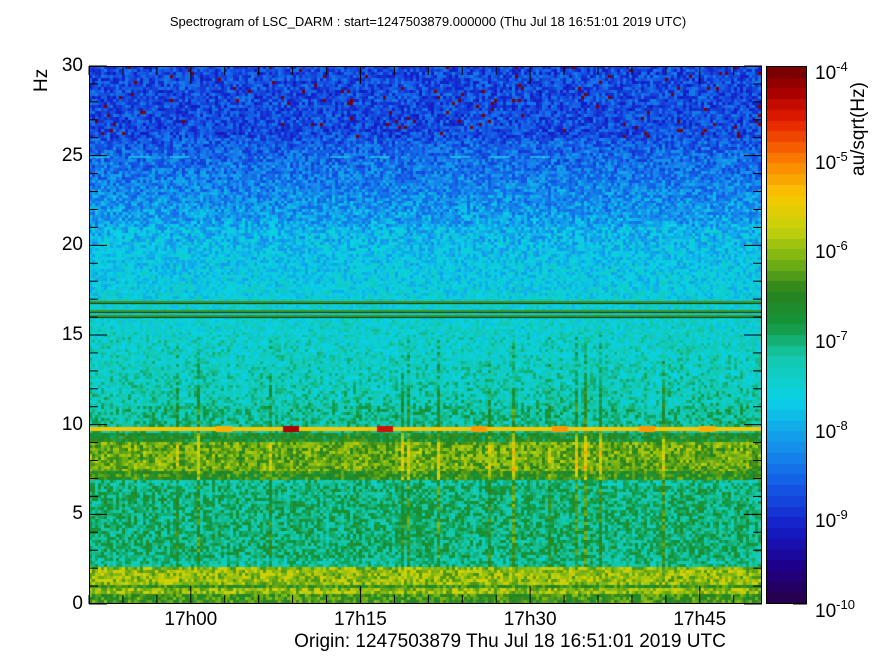 The width and height of the screenshot is (896, 672). What do you see at coordinates (530, 619) in the screenshot?
I see `x-tick-label: 17h30` at bounding box center [530, 619].